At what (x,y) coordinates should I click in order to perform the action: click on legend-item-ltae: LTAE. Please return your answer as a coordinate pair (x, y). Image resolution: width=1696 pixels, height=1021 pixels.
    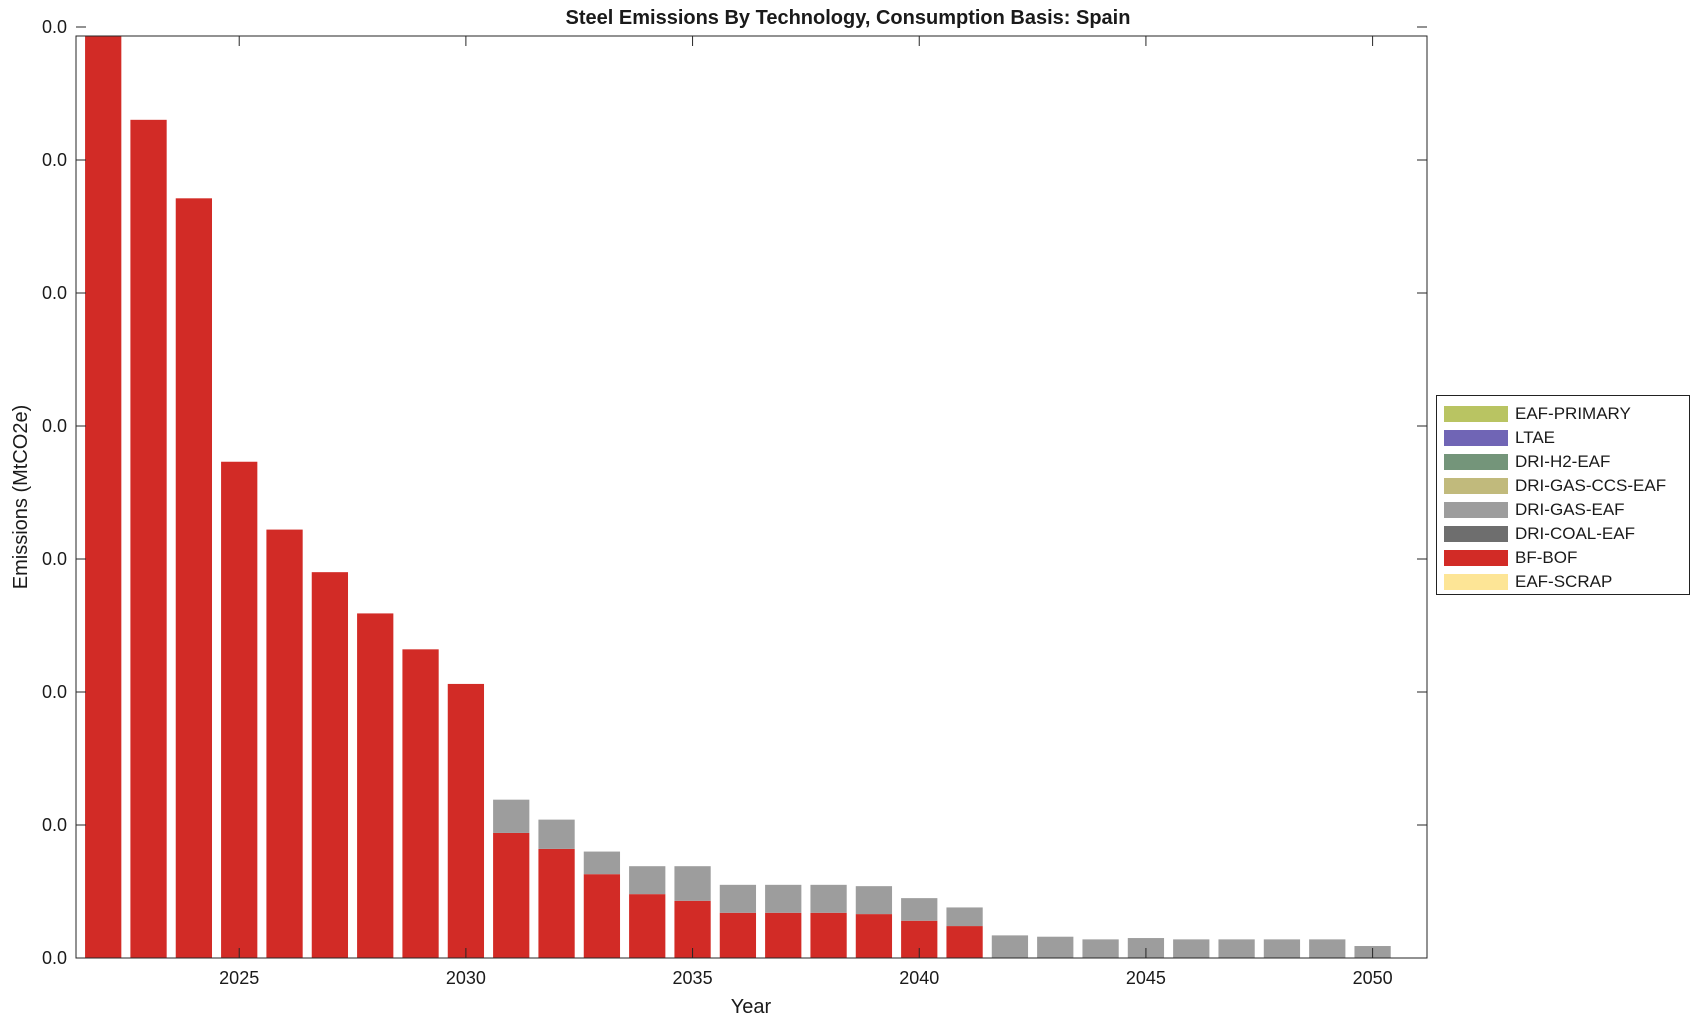
    Looking at the image, I should click on (1563, 438).